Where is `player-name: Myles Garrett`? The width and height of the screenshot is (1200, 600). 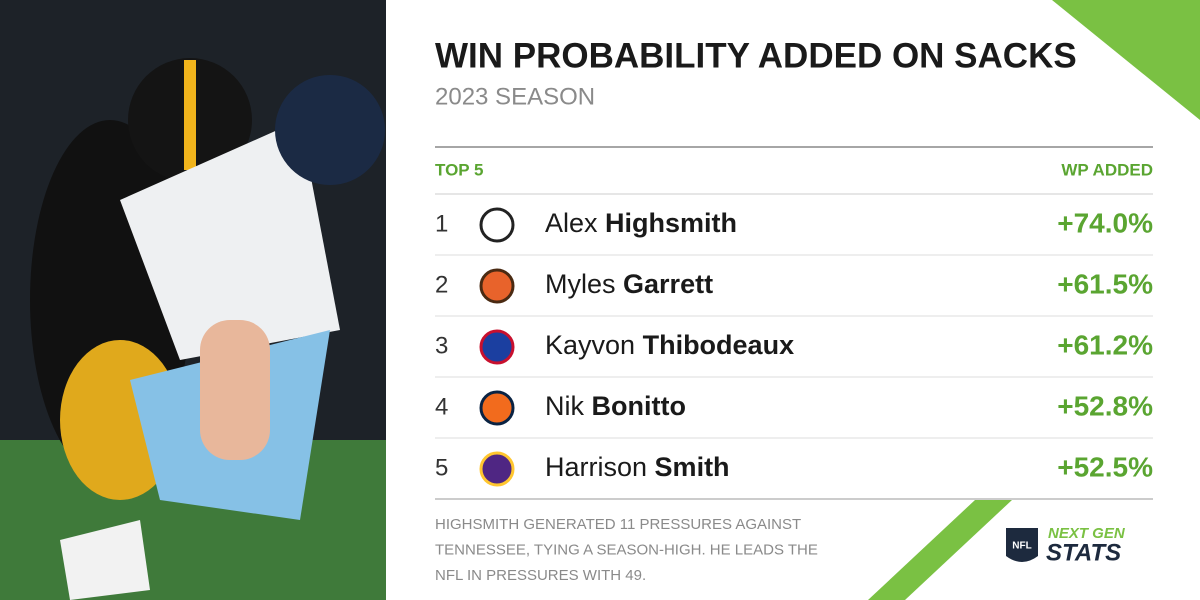
player-name: Myles Garrett is located at coordinates (629, 284).